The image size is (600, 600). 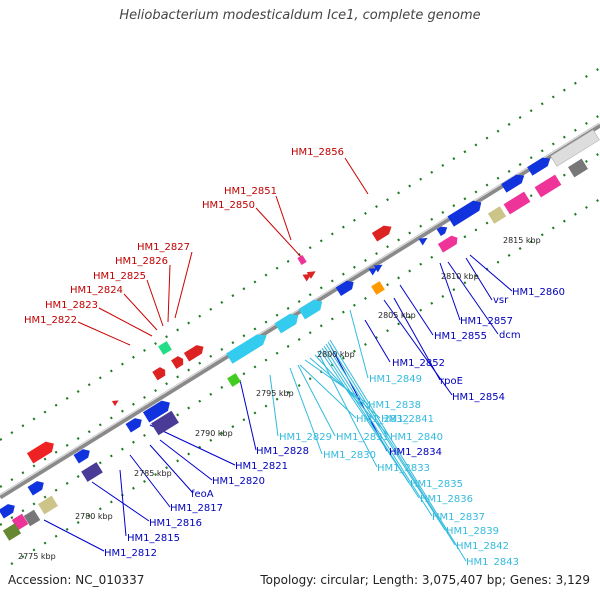 I want to click on accession-text: Accession: NC_010337, so click(x=76, y=580).